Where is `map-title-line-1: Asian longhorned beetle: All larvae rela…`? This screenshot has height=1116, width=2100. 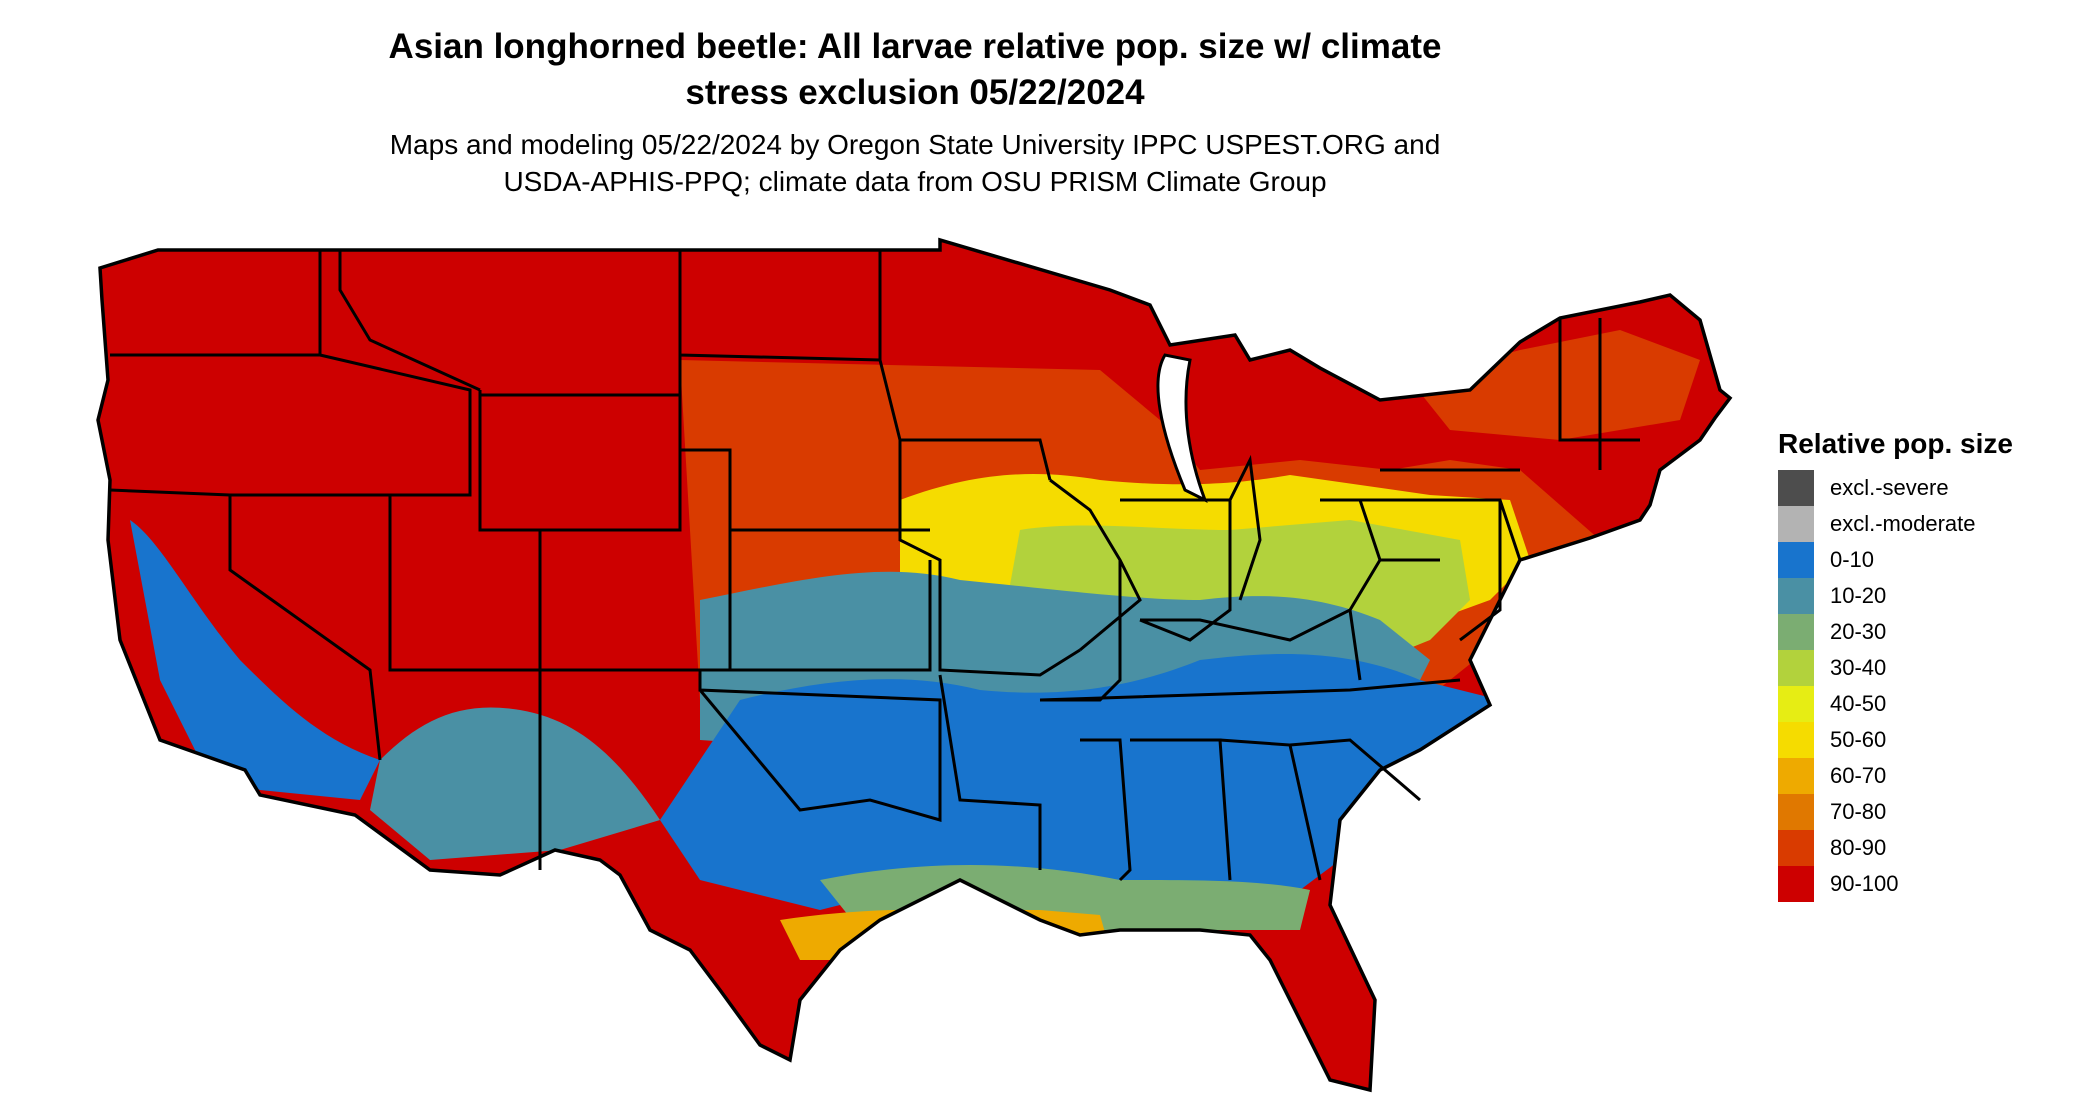 map-title-line-1: Asian longhorned beetle: All larvae rela… is located at coordinates (915, 46).